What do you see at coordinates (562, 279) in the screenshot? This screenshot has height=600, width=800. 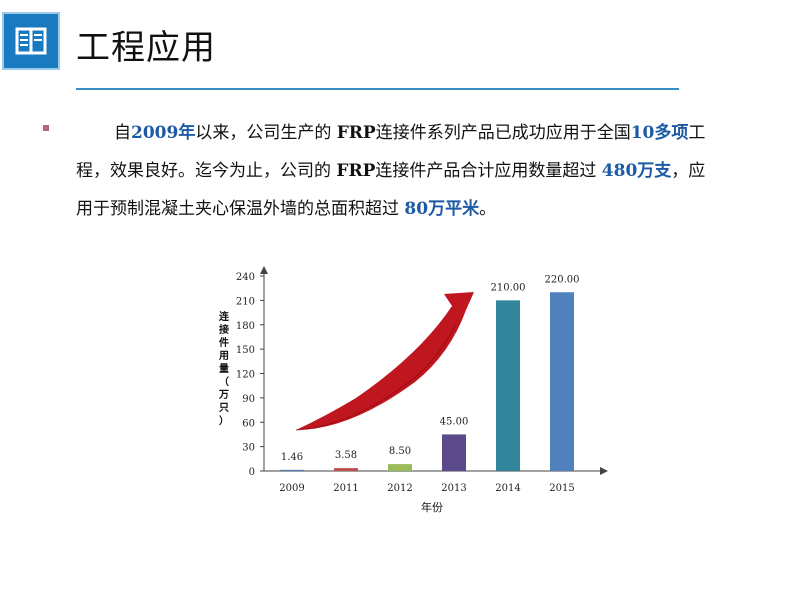 I see `data-label: 220.00` at bounding box center [562, 279].